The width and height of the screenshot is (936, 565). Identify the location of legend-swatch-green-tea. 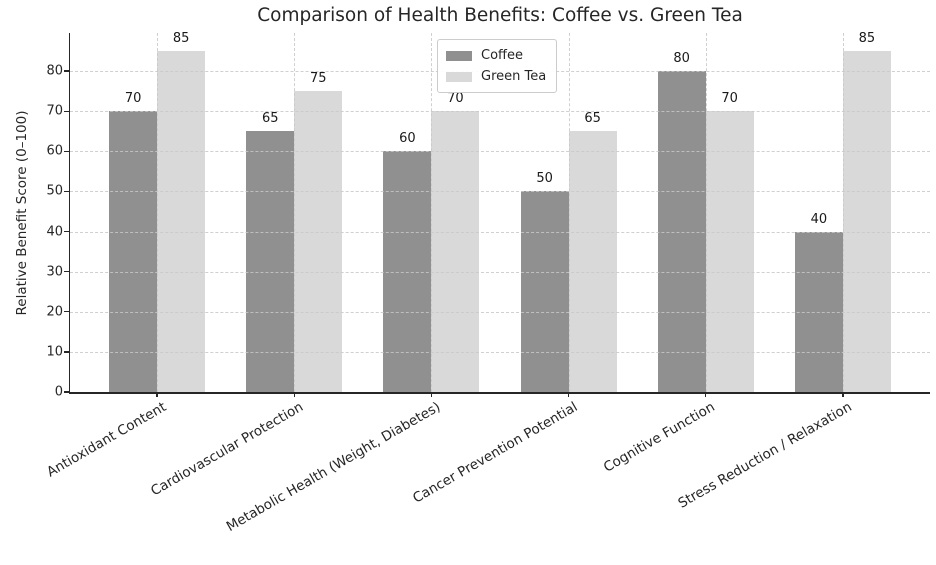
(459, 76).